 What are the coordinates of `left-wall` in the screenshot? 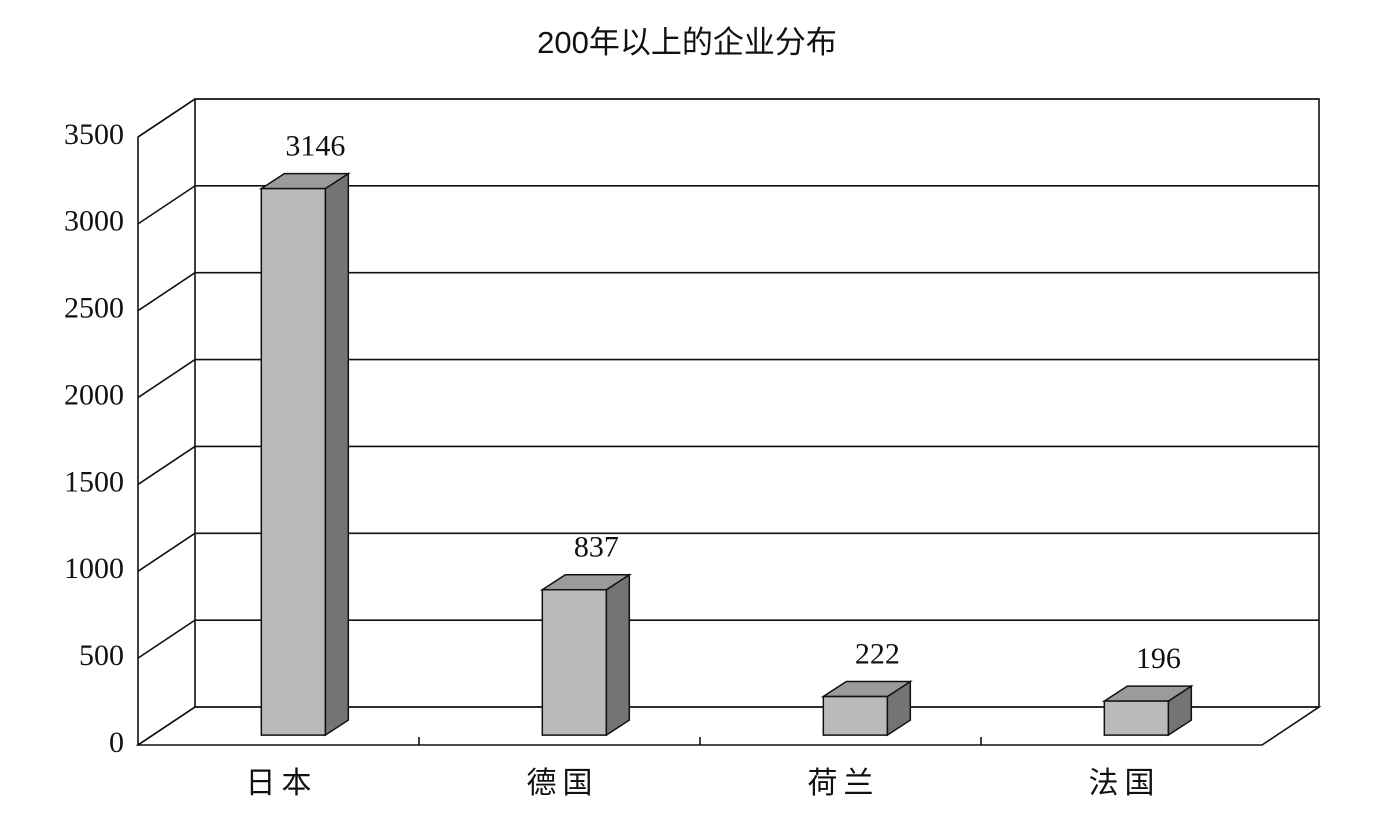 It's located at (166, 421).